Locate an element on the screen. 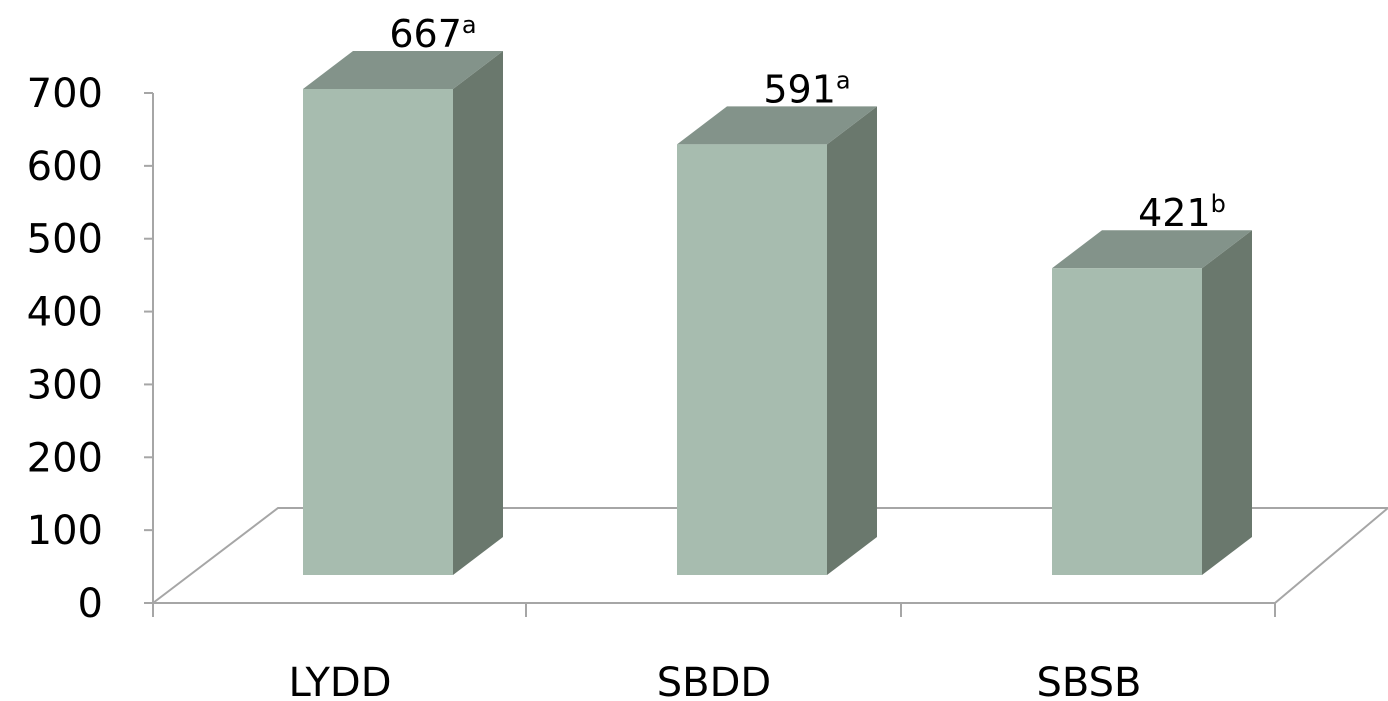 This screenshot has width=1388, height=701. y-tick-label: 0 is located at coordinates (90, 604).